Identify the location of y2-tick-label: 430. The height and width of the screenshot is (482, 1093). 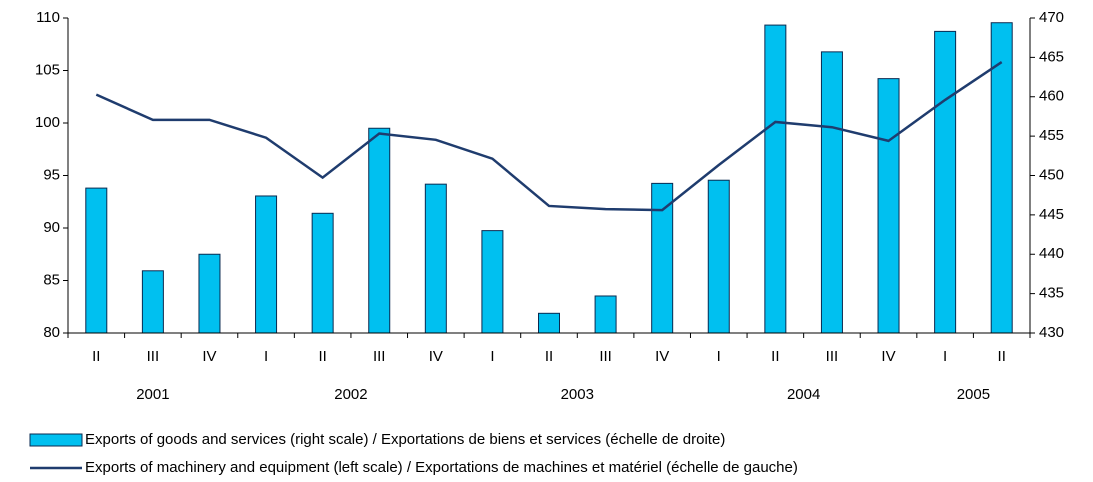
(1051, 332).